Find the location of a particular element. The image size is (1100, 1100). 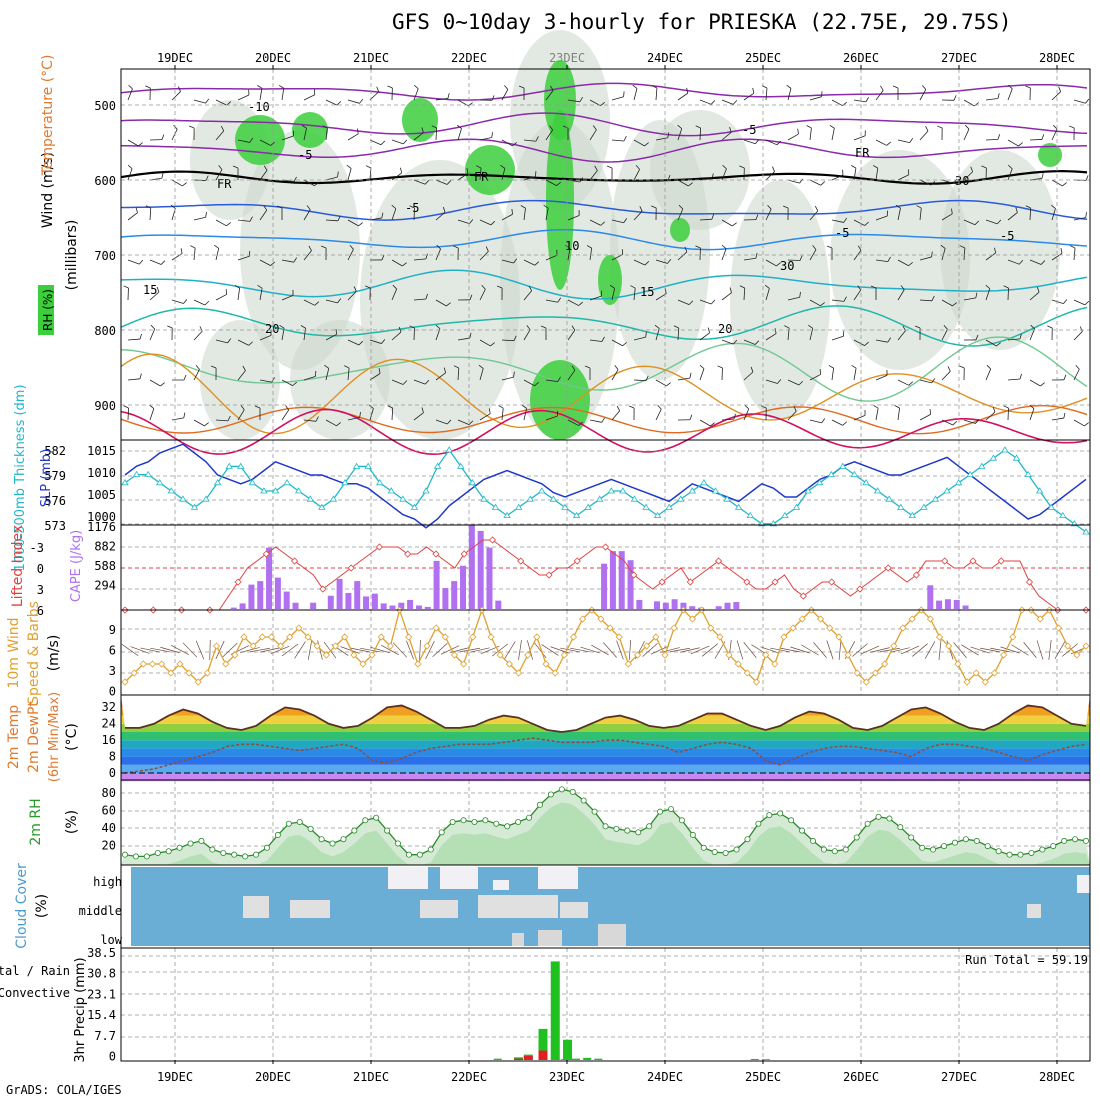

slp-tick-label: 1000 is located at coordinates (101, 517).